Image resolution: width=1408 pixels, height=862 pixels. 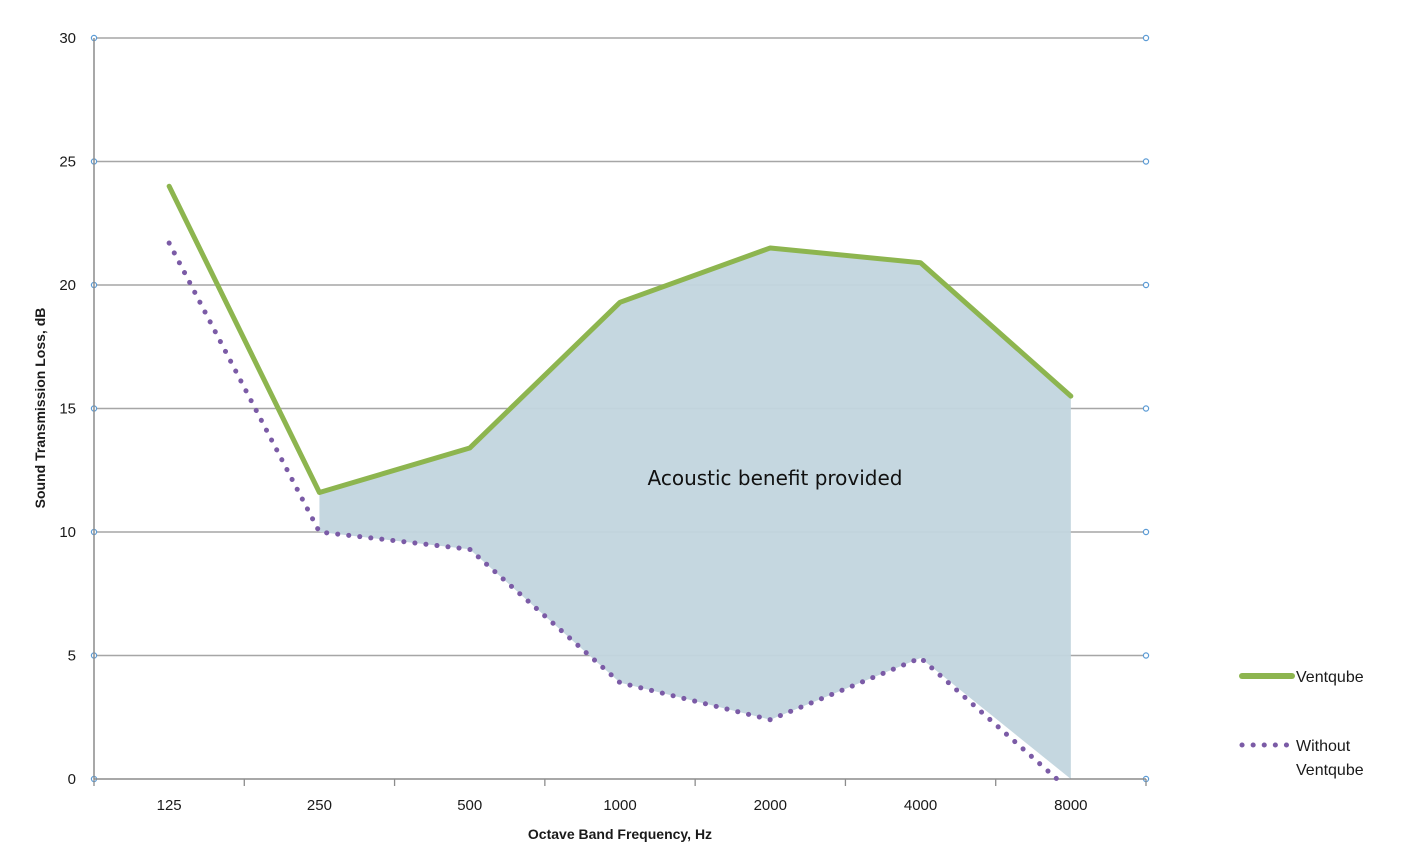 What do you see at coordinates (319, 805) in the screenshot?
I see `x-tick-label: 250` at bounding box center [319, 805].